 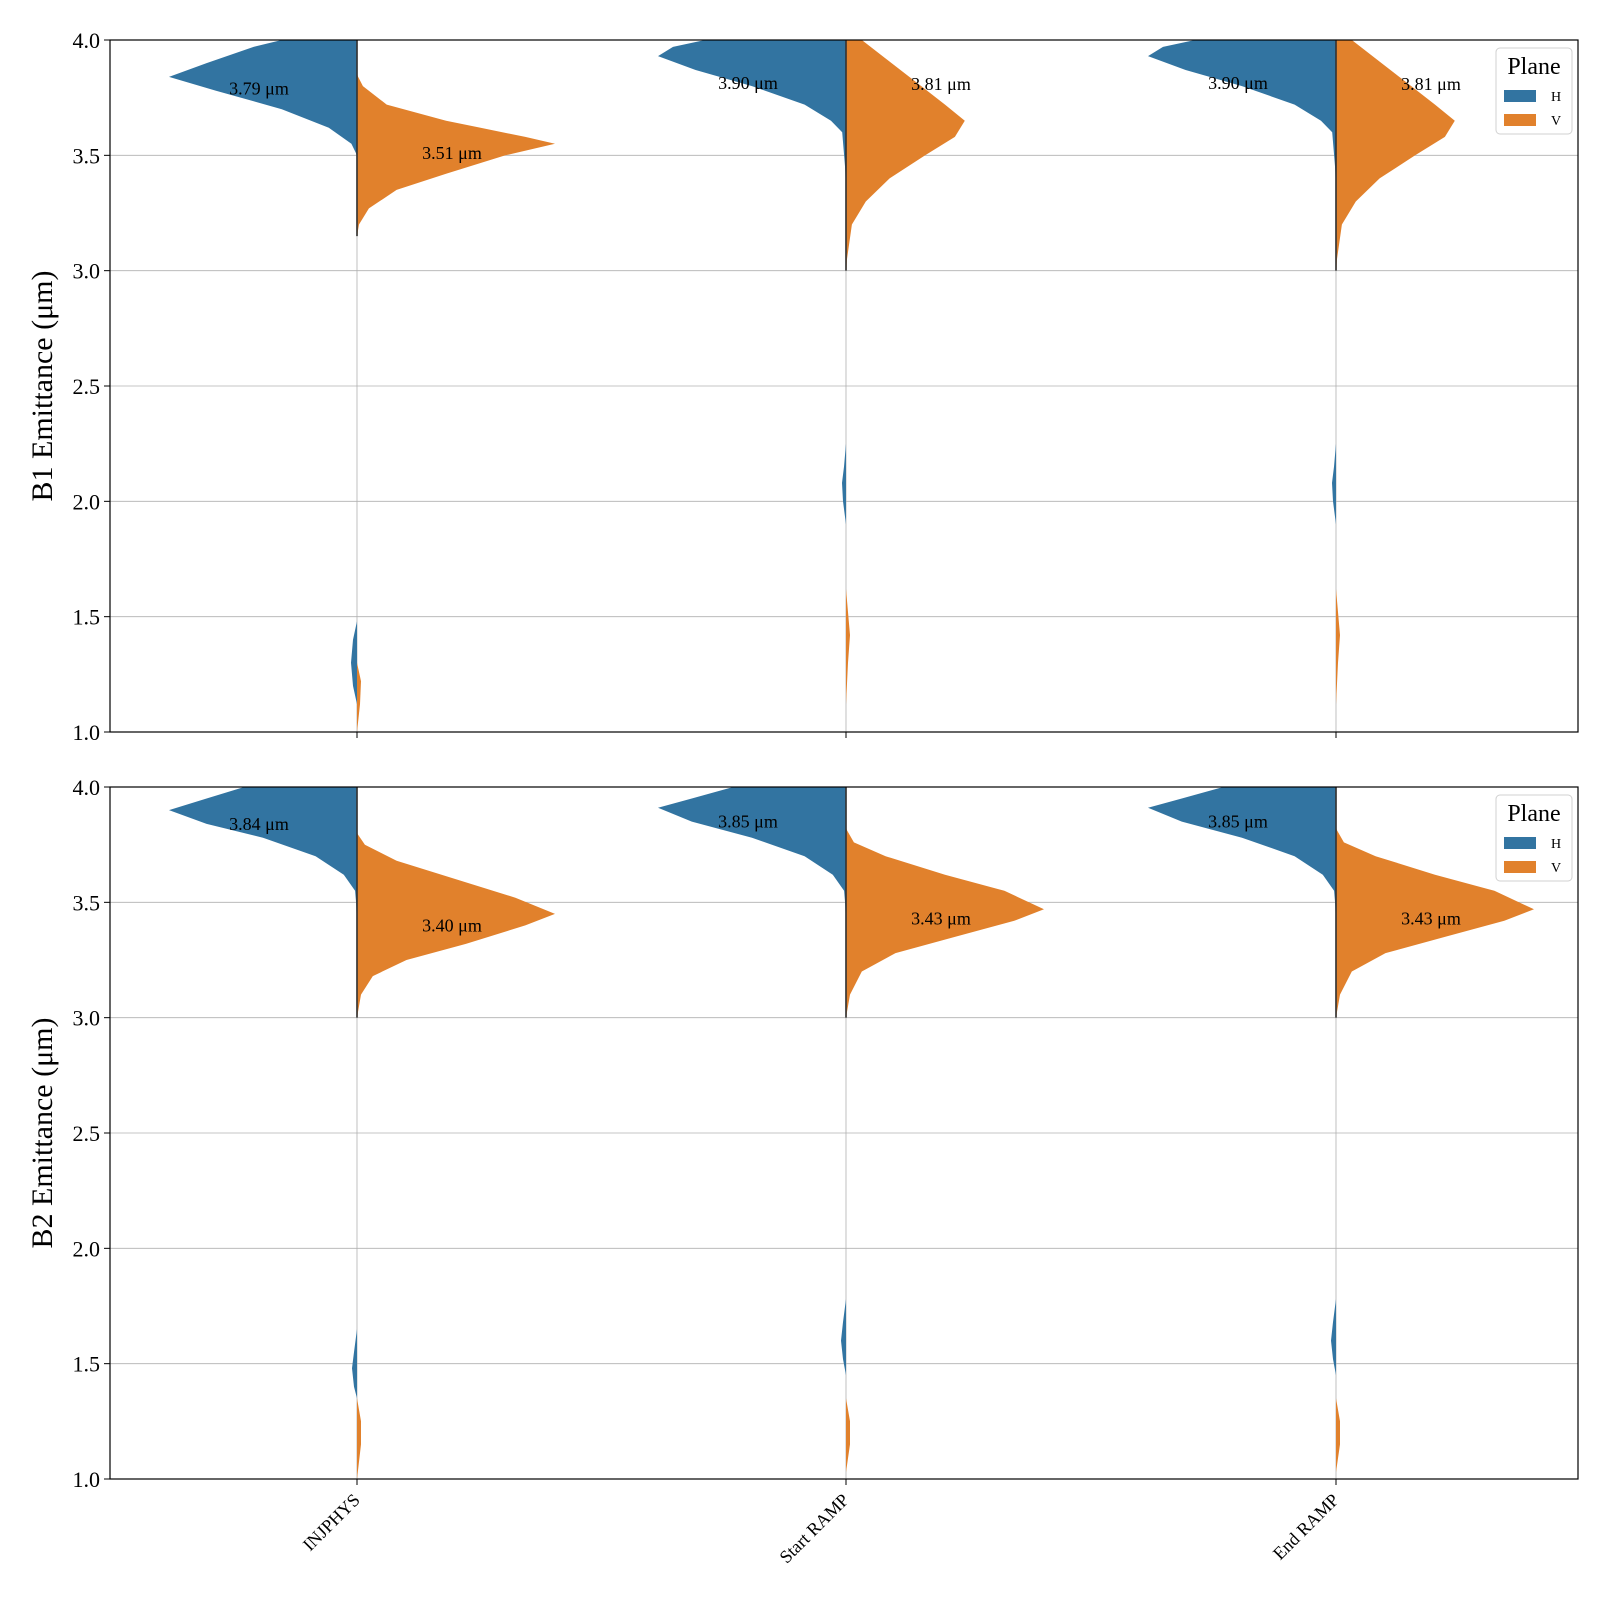 I want to click on median-label-h: 3.84 μm, so click(x=259, y=824).